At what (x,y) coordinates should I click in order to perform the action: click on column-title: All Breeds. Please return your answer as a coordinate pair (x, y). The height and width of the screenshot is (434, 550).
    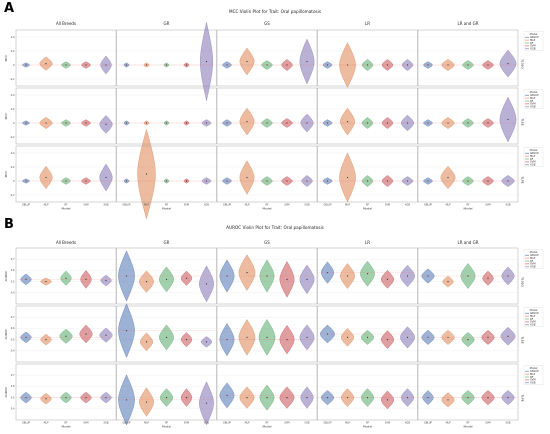
    Looking at the image, I should click on (66, 242).